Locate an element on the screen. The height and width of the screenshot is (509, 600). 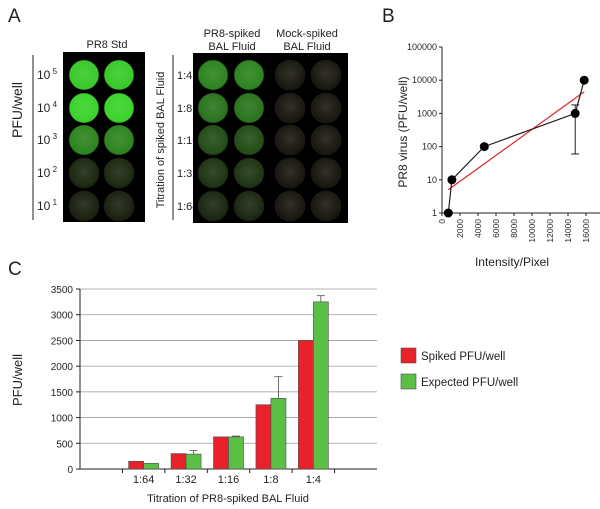
panel-c-ytick-label-7: 3500 is located at coordinates (62, 290).